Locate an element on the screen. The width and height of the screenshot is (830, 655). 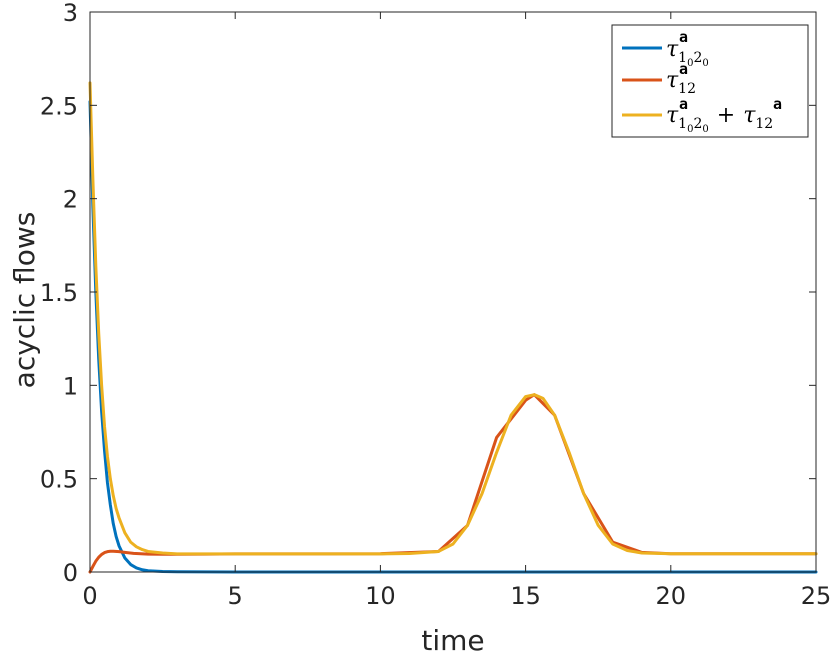
legend-sup-tau-sum-b: a is located at coordinates (777, 104).